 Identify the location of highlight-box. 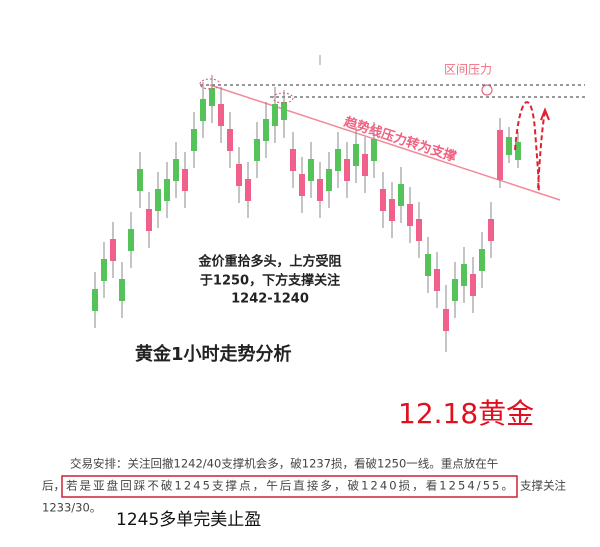
(289, 486).